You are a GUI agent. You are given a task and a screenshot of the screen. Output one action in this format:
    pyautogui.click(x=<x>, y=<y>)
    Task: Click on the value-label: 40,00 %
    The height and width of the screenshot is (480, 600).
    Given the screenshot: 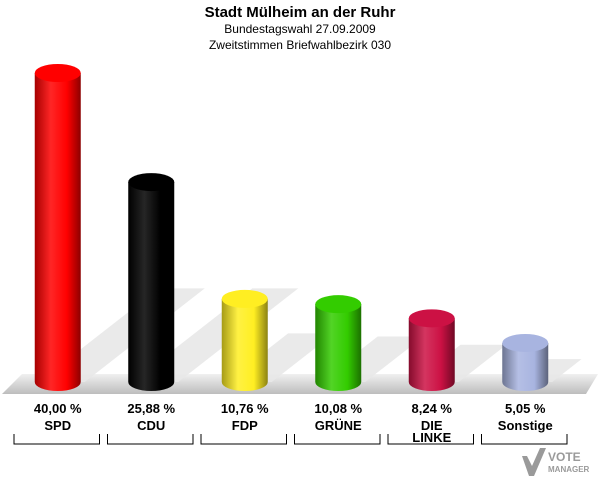 What is the action you would take?
    pyautogui.click(x=58, y=408)
    